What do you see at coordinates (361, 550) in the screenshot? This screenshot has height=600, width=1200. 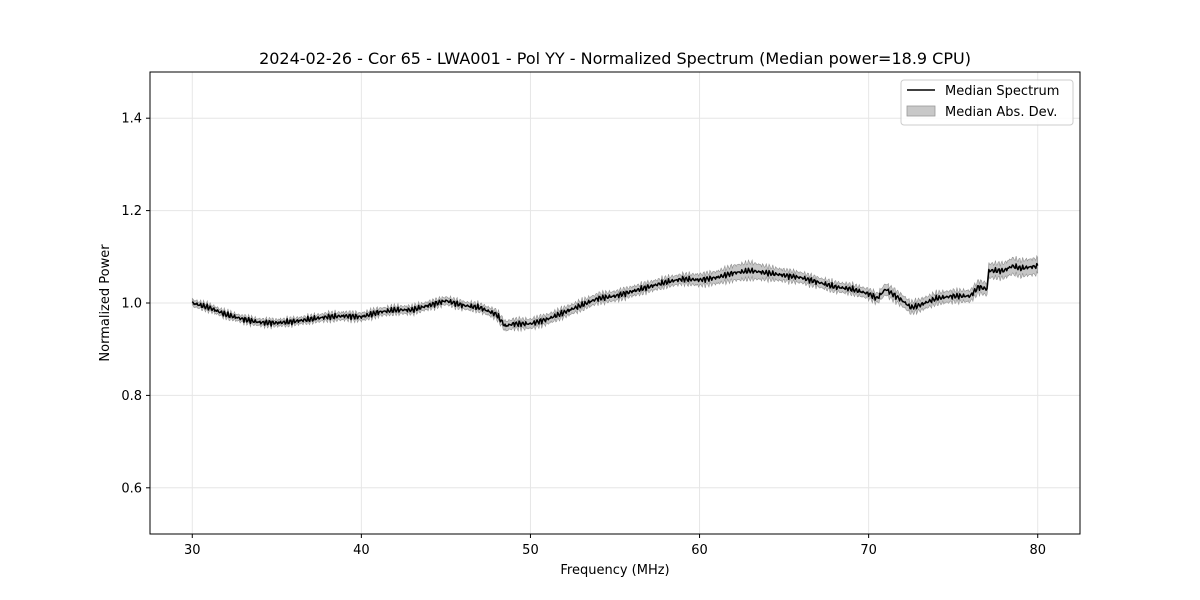 I see `x-tick-label: 40` at bounding box center [361, 550].